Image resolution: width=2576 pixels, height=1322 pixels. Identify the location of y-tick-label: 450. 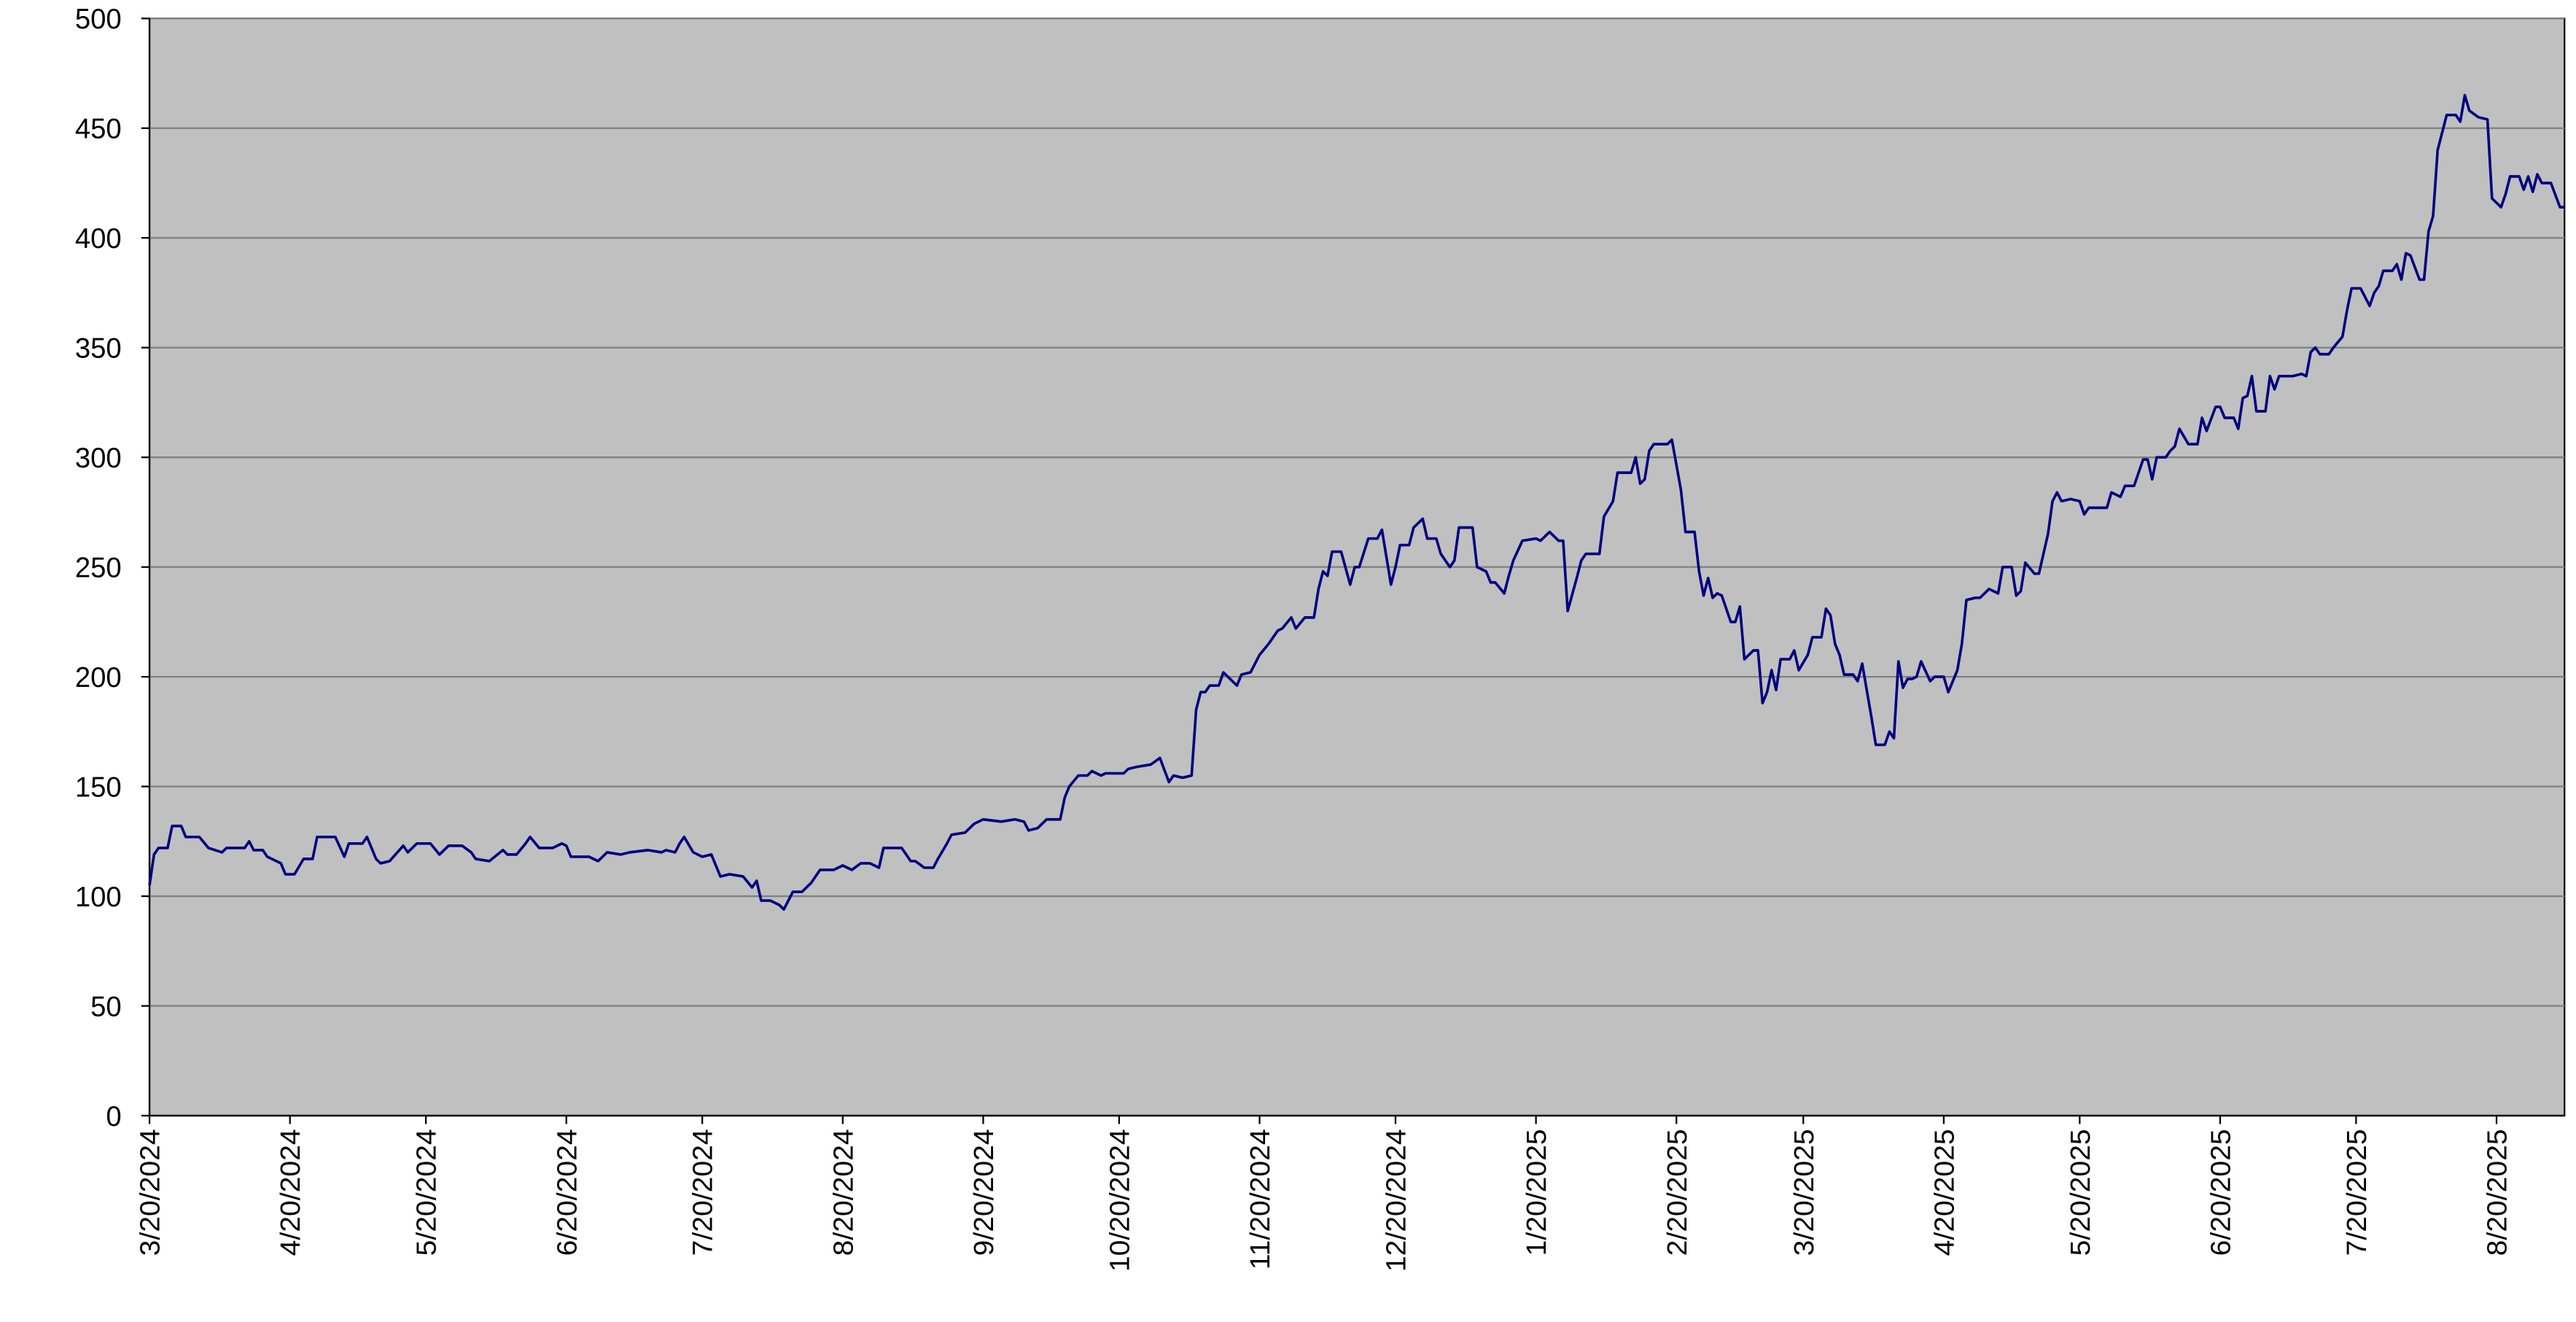
(98, 128).